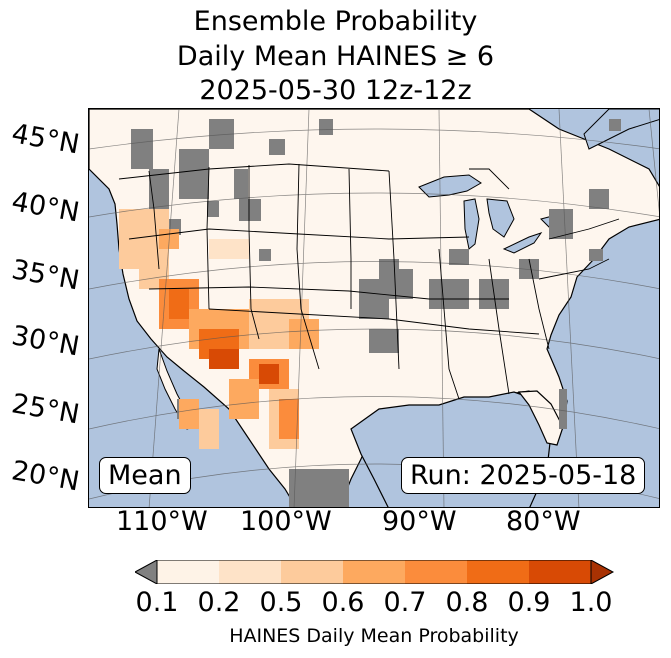  What do you see at coordinates (157, 602) in the screenshot?
I see `colorbar-tick-0: 0.1` at bounding box center [157, 602].